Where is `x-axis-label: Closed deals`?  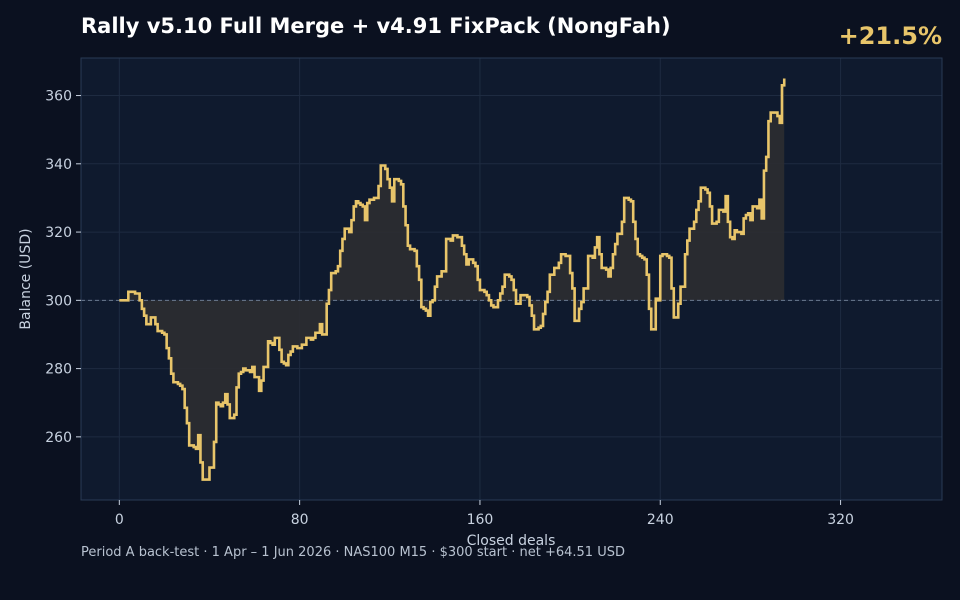 x-axis-label: Closed deals is located at coordinates (511, 541).